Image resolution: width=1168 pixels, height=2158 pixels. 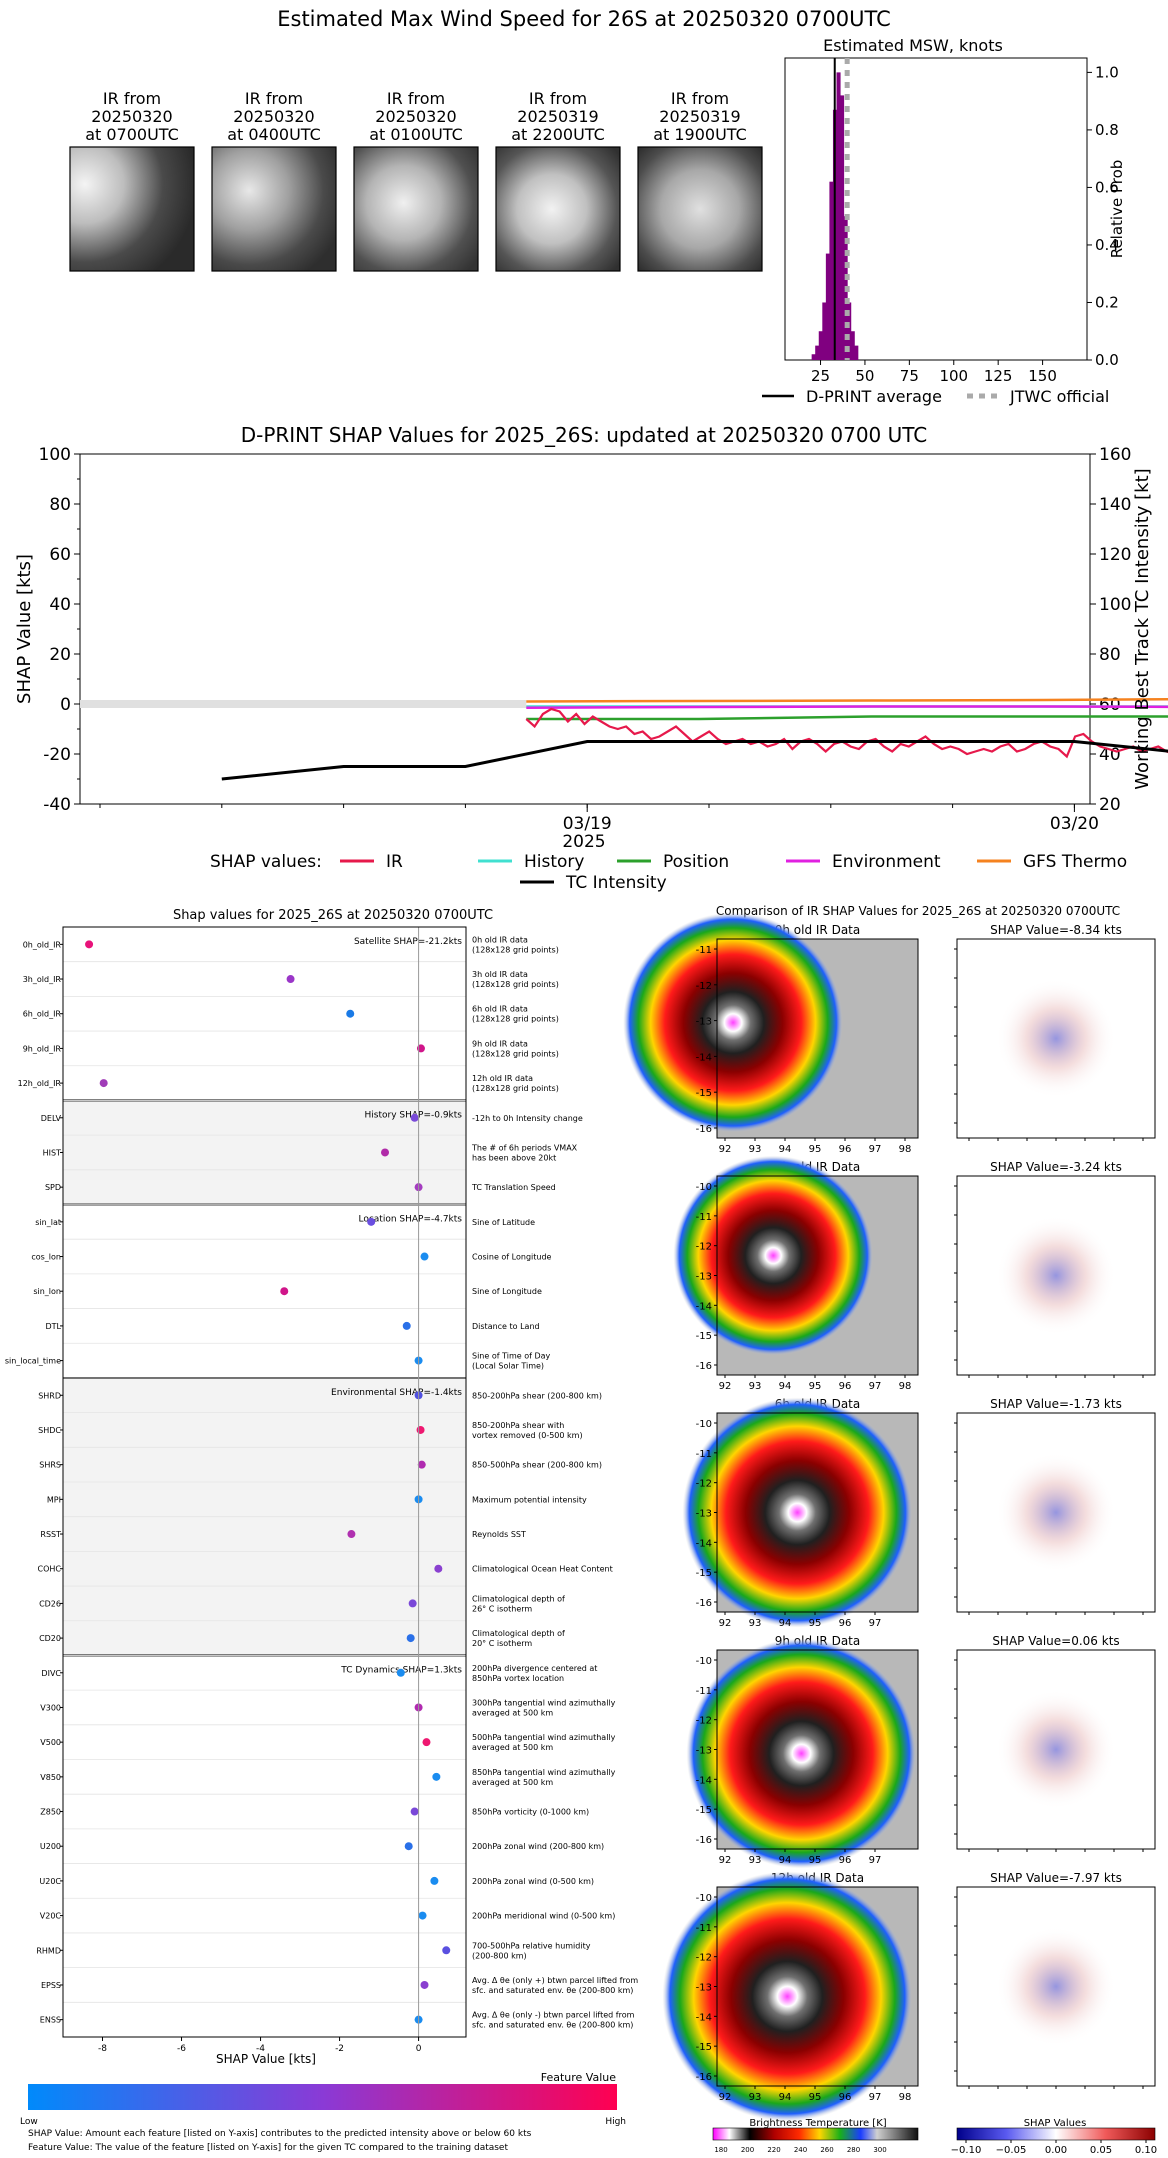 I want to click on feature-colorbar, so click(x=322, y=2097).